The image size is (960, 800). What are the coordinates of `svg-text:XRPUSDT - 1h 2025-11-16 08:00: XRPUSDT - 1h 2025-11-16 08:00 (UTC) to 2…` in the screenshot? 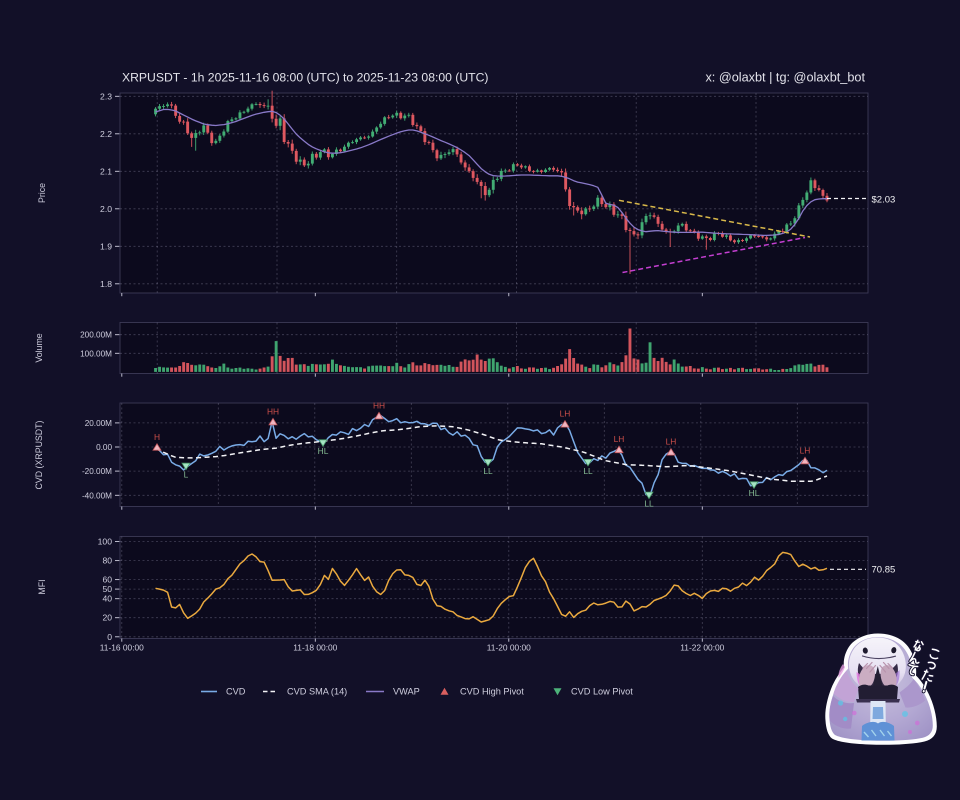 It's located at (305, 78).